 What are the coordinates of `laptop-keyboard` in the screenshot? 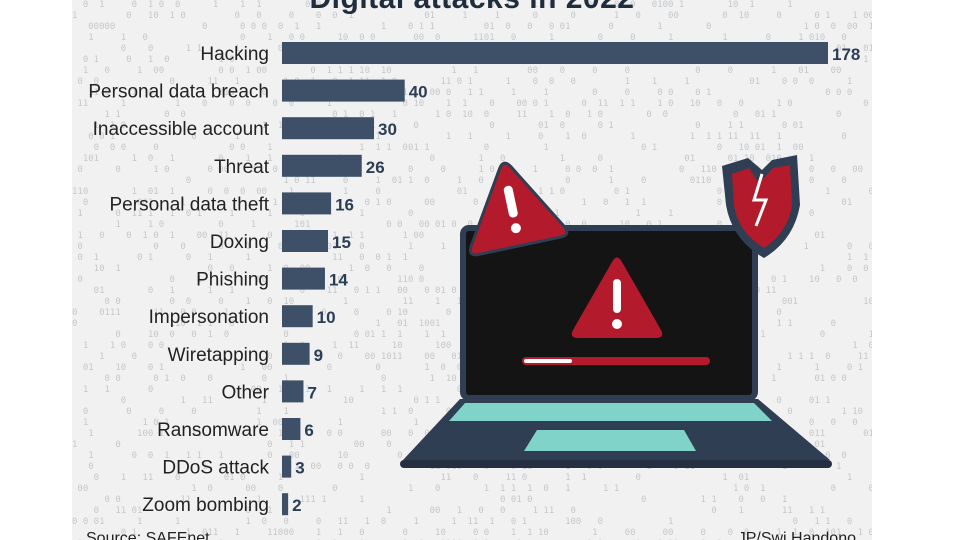 It's located at (610, 412).